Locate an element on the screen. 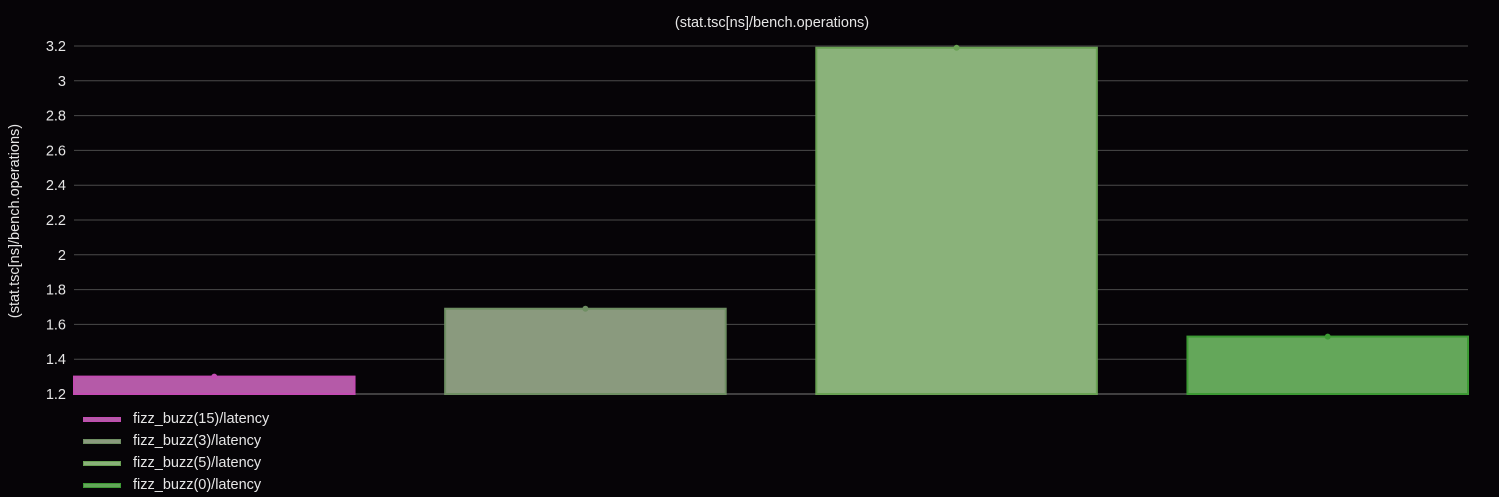 Image resolution: width=1499 pixels, height=497 pixels. y-tick-label: 1.4 is located at coordinates (56, 360).